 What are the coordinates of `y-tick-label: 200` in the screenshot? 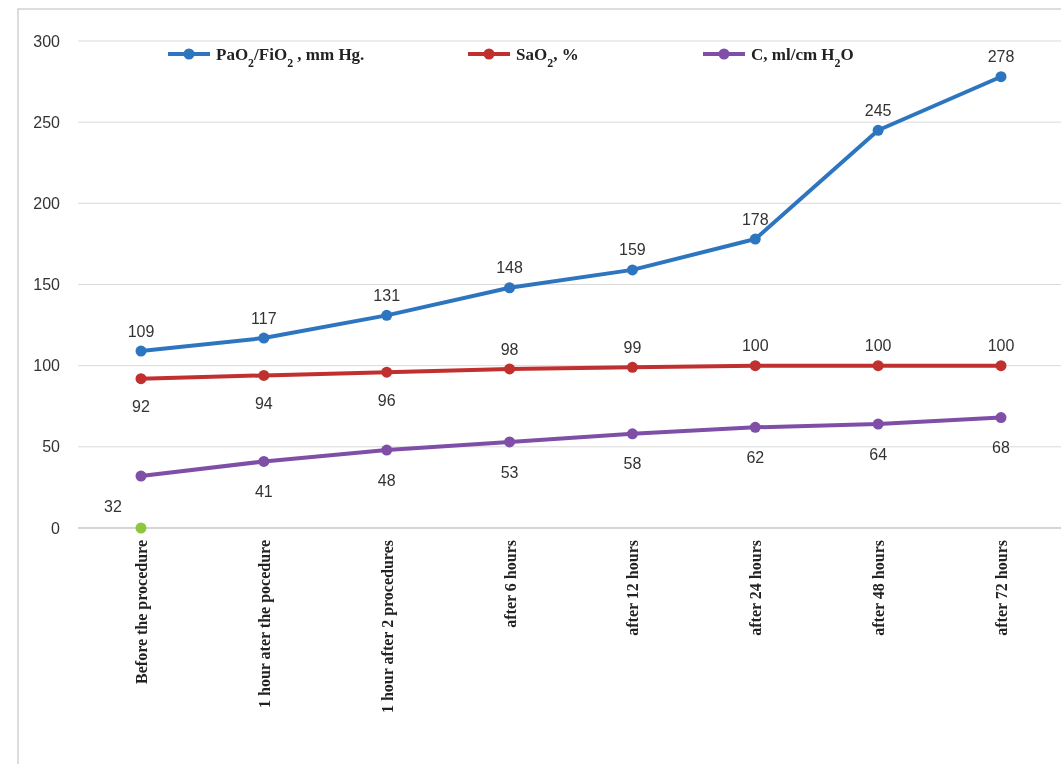 It's located at (47, 203).